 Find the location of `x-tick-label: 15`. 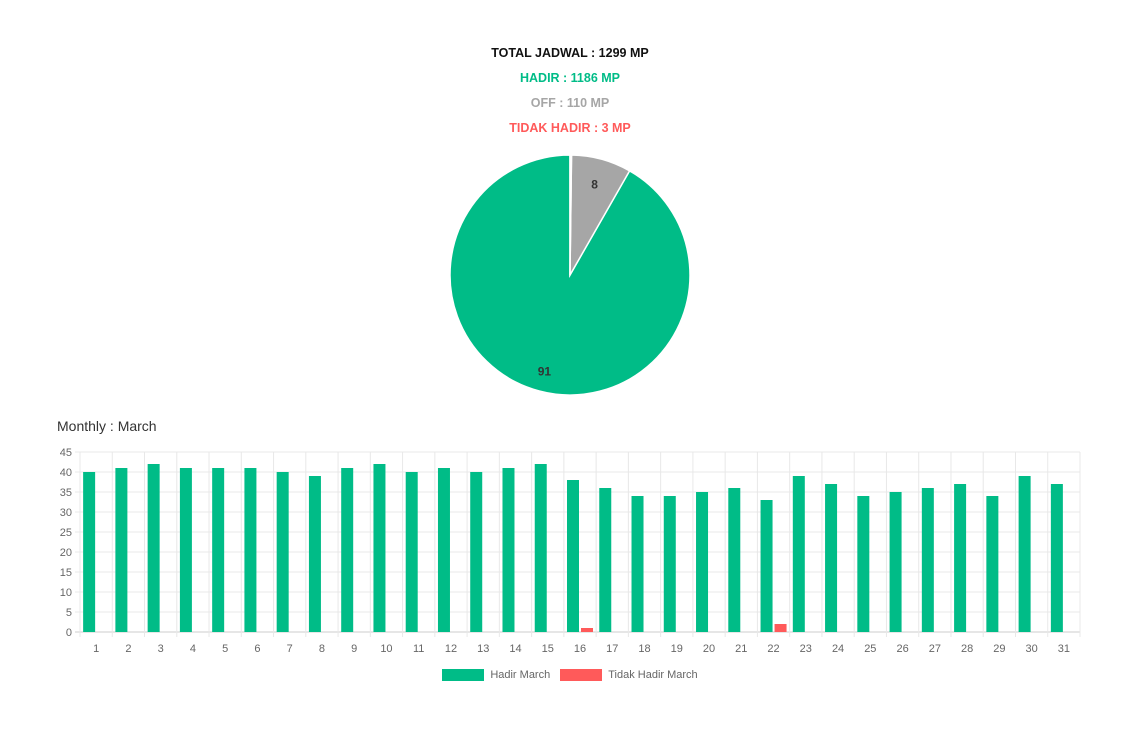

x-tick-label: 15 is located at coordinates (548, 649).